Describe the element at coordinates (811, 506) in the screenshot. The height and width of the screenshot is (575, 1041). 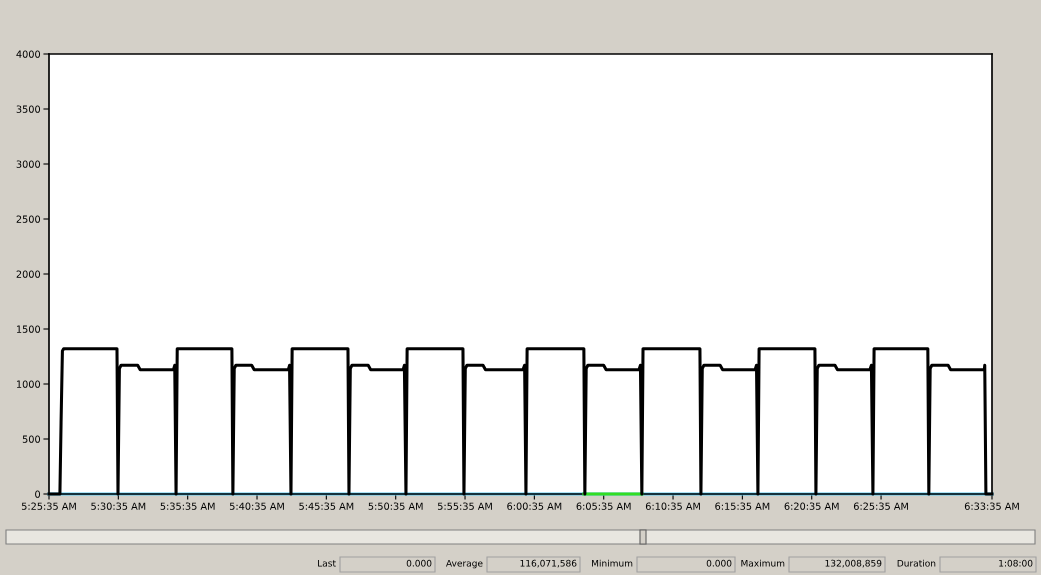
I see `x-tick-label: 6:20:35 AM` at that location.